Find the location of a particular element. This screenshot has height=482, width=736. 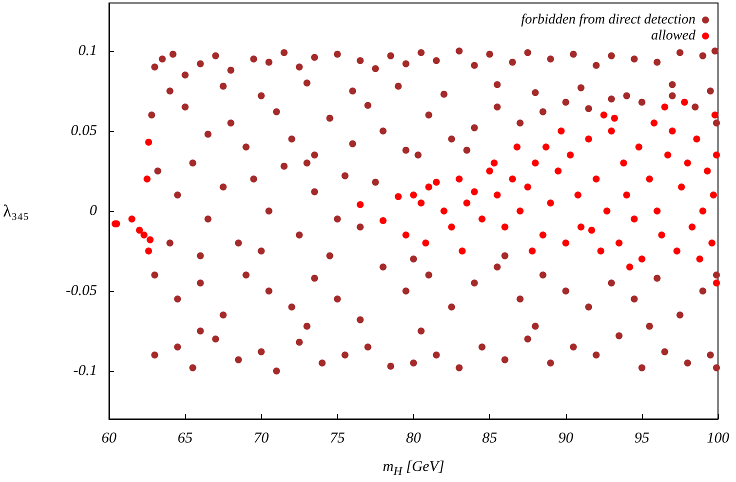

y-tick-label: -0.1 is located at coordinates (85, 371).